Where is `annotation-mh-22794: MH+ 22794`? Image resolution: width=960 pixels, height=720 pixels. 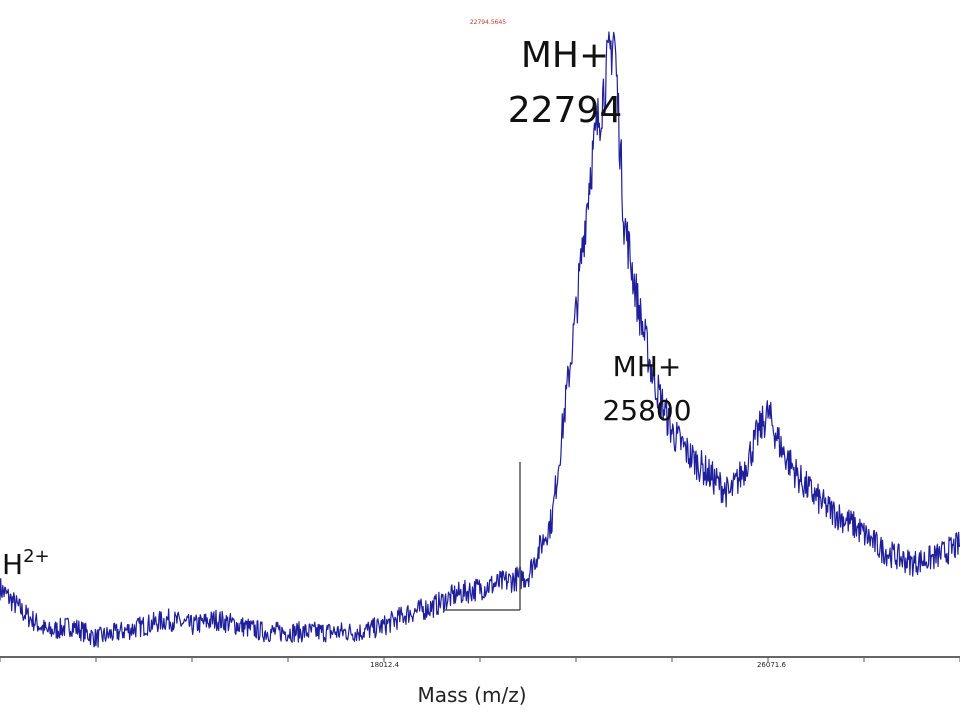 annotation-mh-22794: MH+ 22794 is located at coordinates (565, 83).